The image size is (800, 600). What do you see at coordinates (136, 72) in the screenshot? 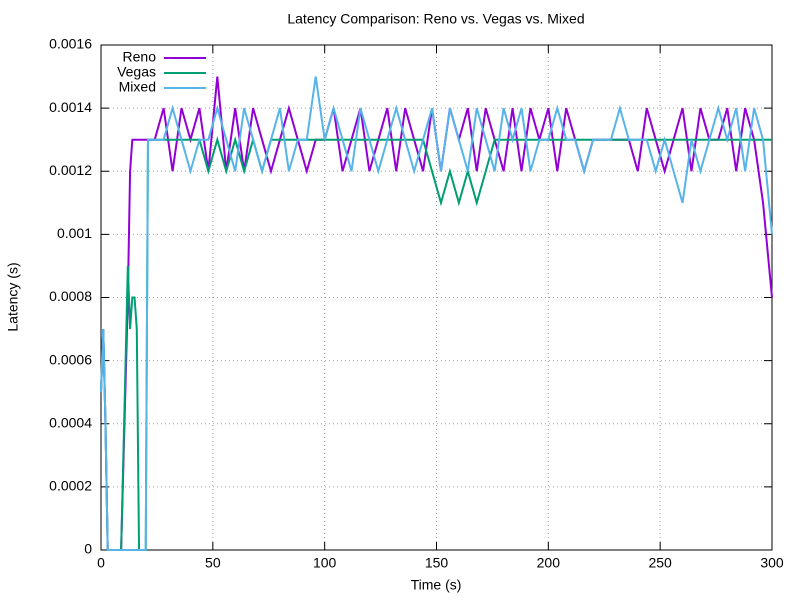
I see `legend-label: Vegas` at bounding box center [136, 72].